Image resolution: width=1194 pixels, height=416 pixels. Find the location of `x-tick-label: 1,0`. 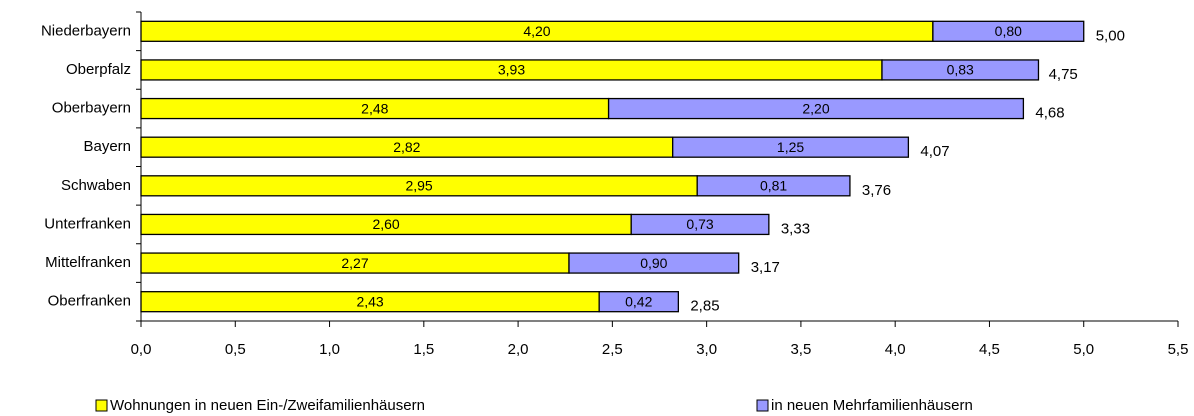

x-tick-label: 1,0 is located at coordinates (329, 349).